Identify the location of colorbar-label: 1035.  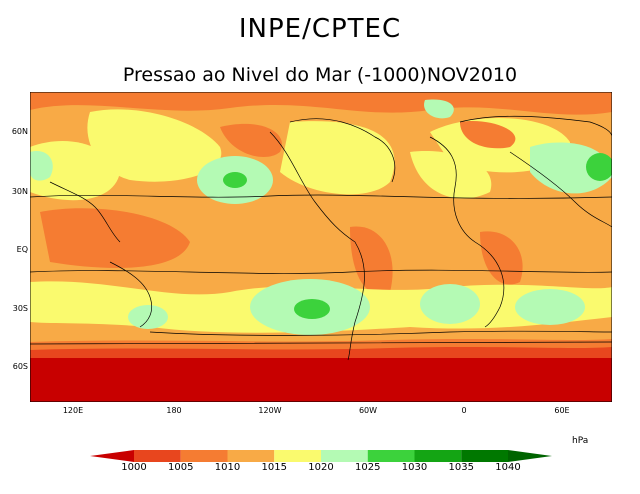
(461, 467).